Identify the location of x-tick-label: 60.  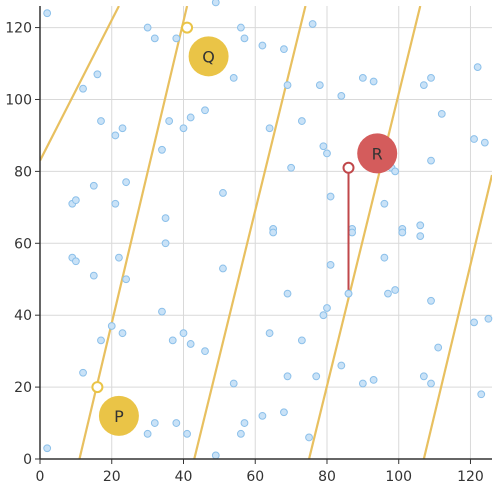
(255, 477).